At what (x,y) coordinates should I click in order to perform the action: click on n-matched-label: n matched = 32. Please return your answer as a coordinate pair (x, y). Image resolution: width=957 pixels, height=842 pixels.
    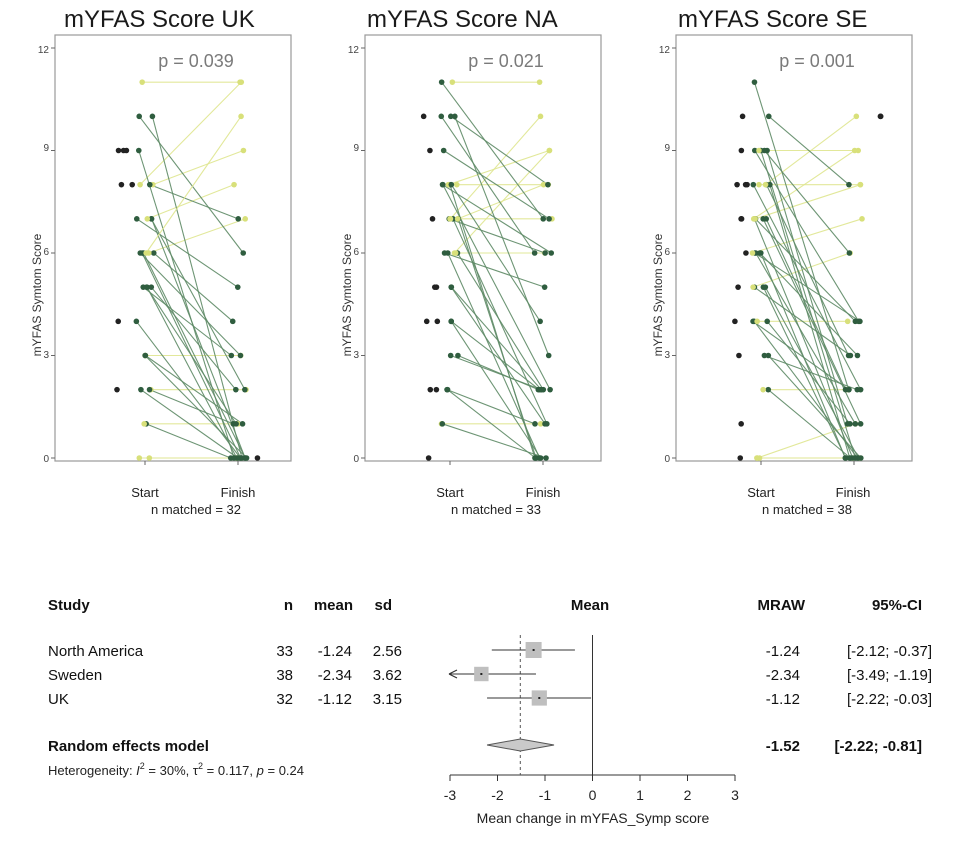
    Looking at the image, I should click on (196, 509).